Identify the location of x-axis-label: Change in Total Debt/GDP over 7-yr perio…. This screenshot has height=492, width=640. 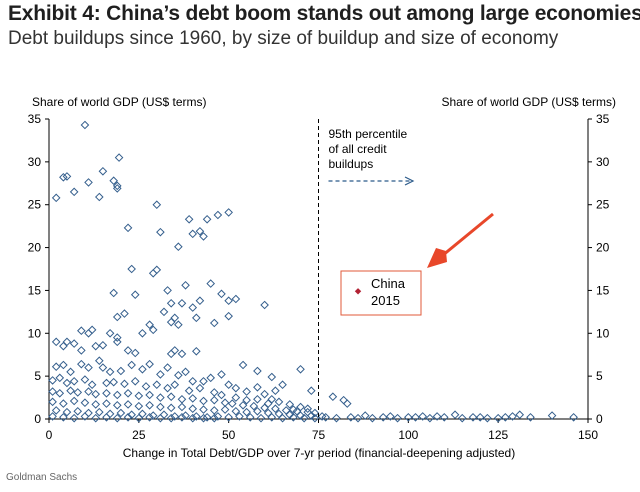
(319, 453).